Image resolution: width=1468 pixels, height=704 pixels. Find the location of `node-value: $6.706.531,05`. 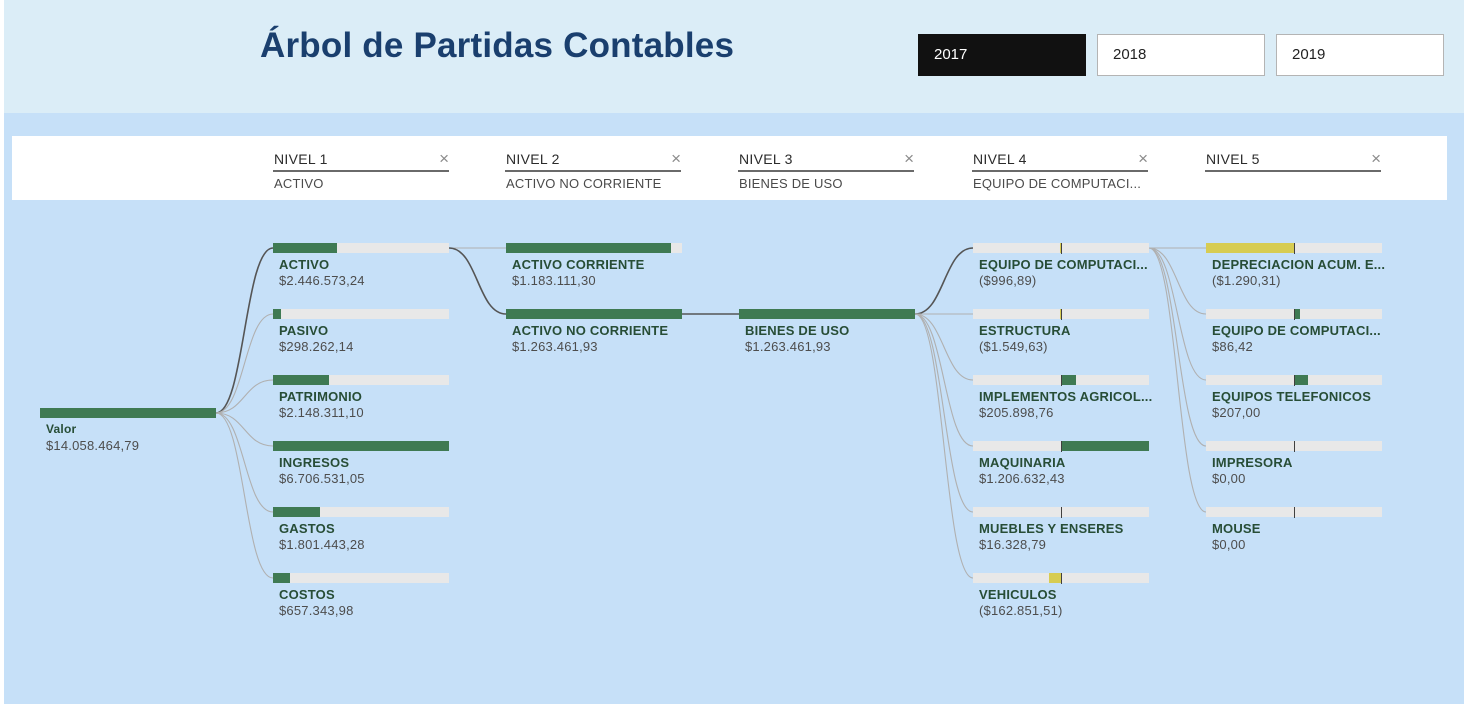

node-value: $6.706.531,05 is located at coordinates (322, 478).